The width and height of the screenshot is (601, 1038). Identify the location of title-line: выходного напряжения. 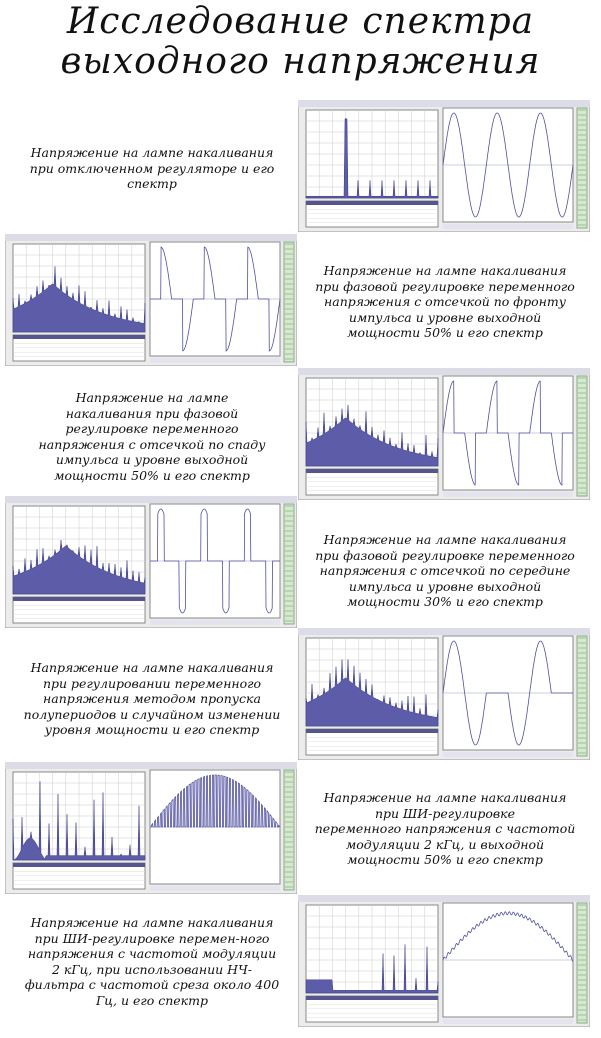
(300, 61).